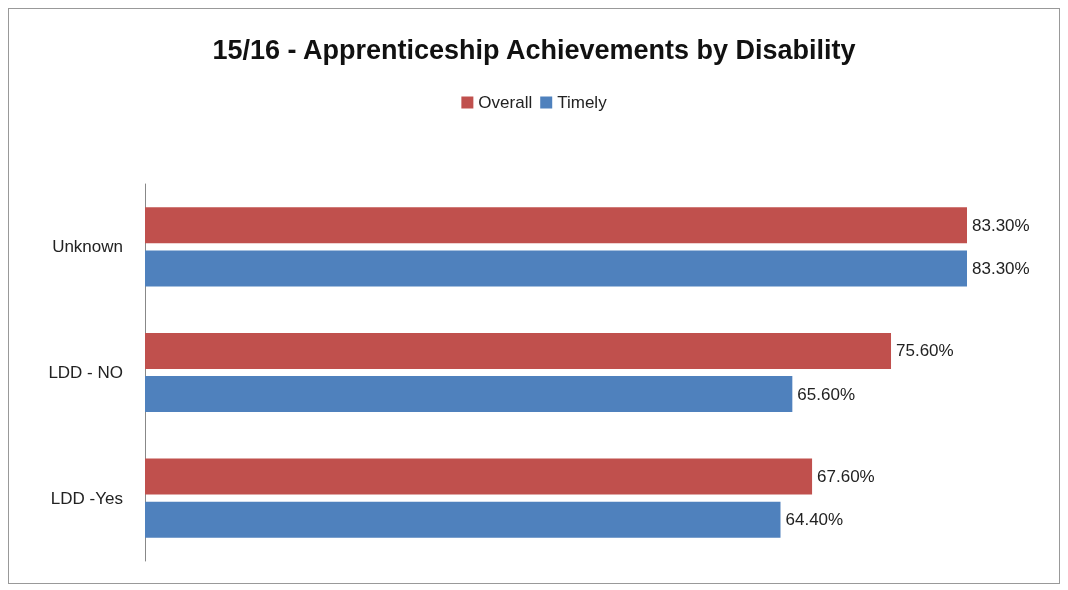 The height and width of the screenshot is (590, 1068). I want to click on y-tick-label: LDD - NO, so click(85, 372).